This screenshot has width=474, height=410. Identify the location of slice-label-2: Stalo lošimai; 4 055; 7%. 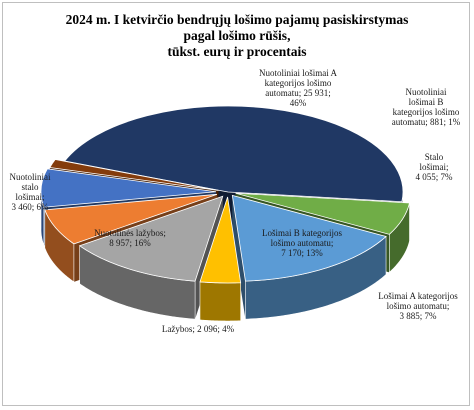
(435, 167).